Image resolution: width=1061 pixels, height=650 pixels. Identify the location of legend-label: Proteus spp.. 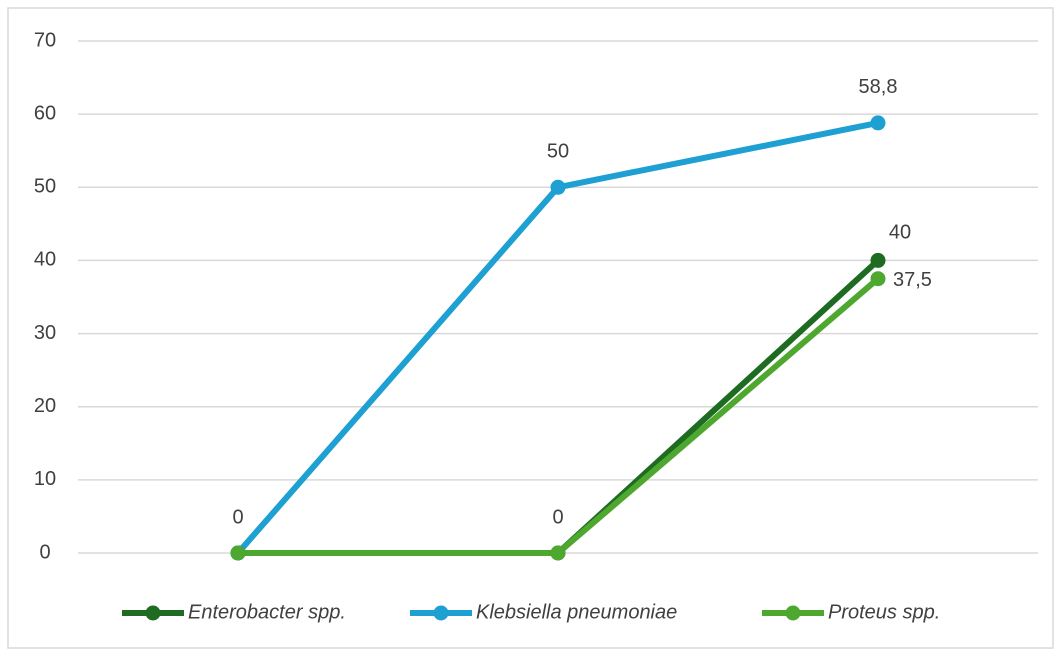
(884, 612).